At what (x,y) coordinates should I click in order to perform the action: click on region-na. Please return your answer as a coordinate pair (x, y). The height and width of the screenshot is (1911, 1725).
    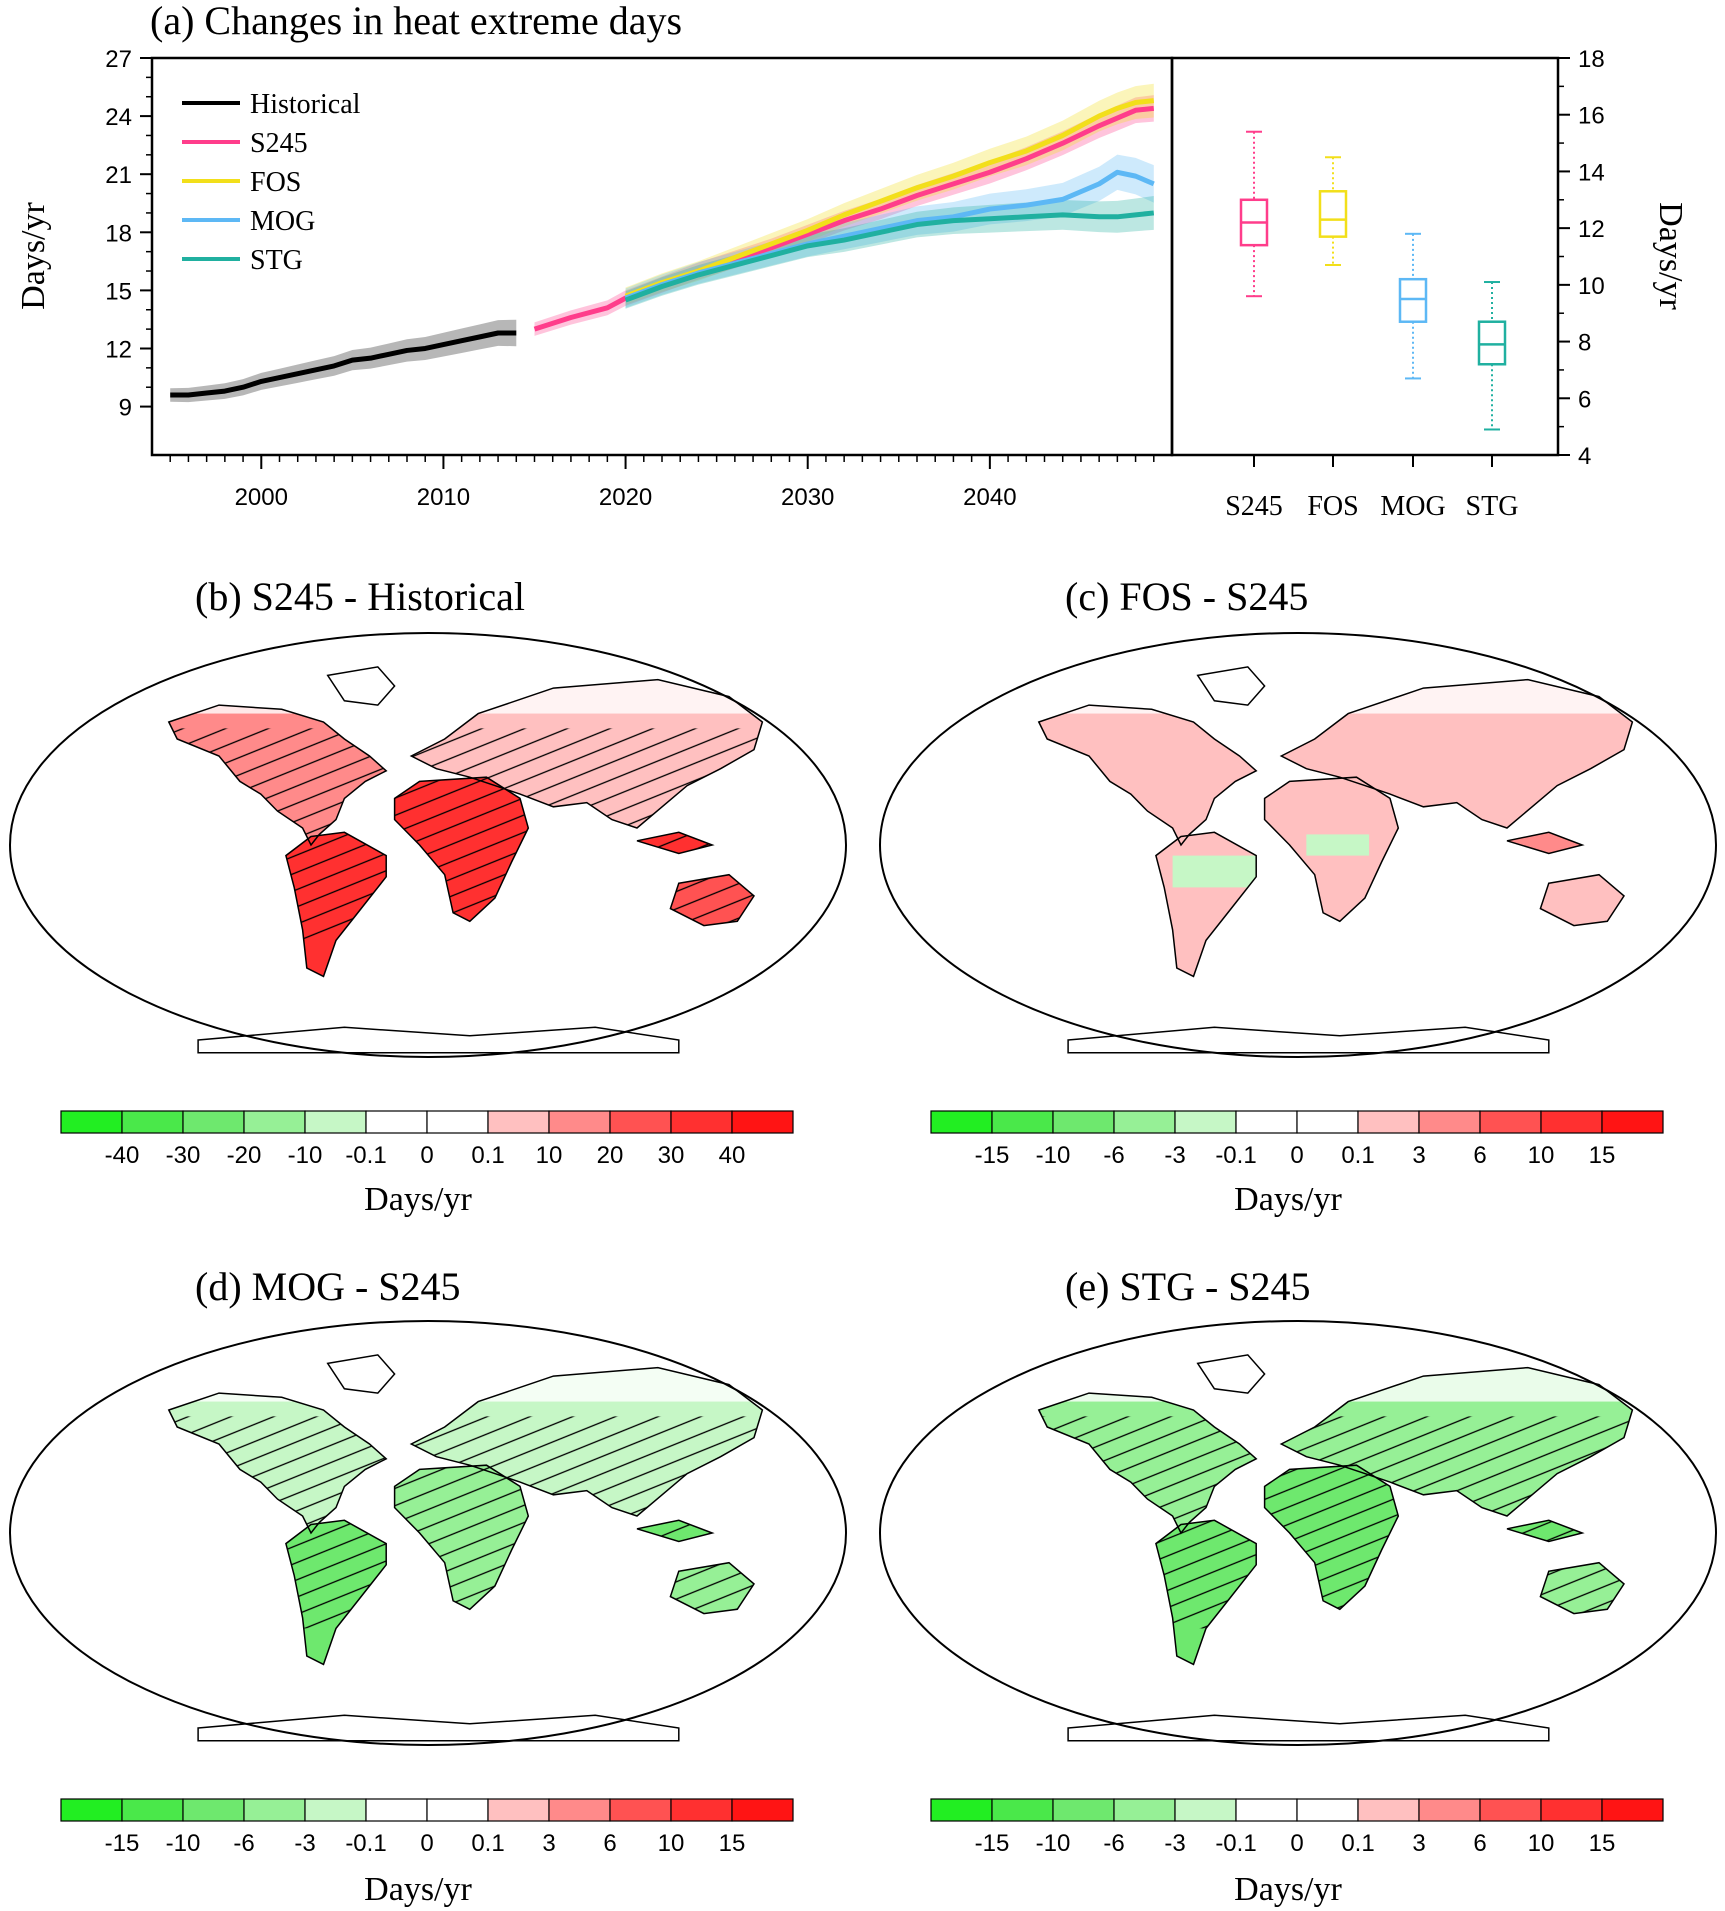
    Looking at the image, I should click on (1147, 775).